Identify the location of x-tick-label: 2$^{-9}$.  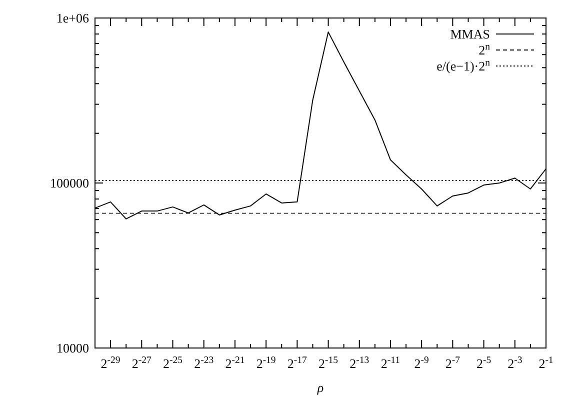
(422, 362).